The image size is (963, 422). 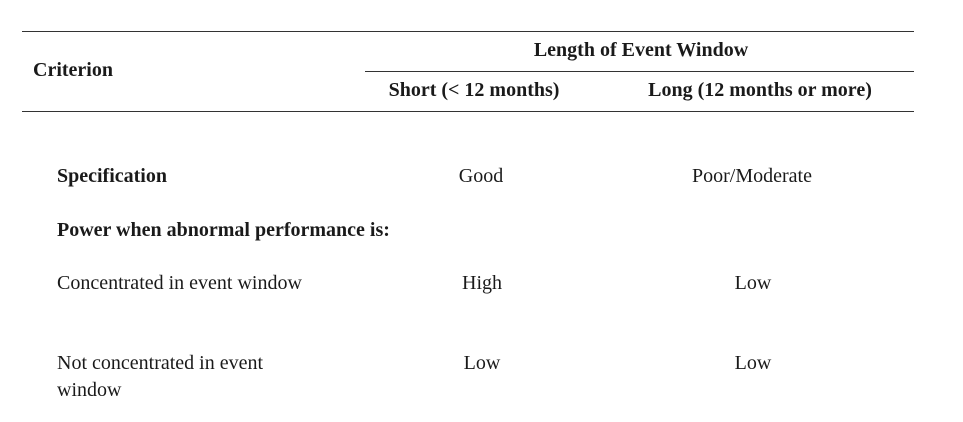 What do you see at coordinates (474, 90) in the screenshot?
I see `short-window-header: Short (< 12 months)` at bounding box center [474, 90].